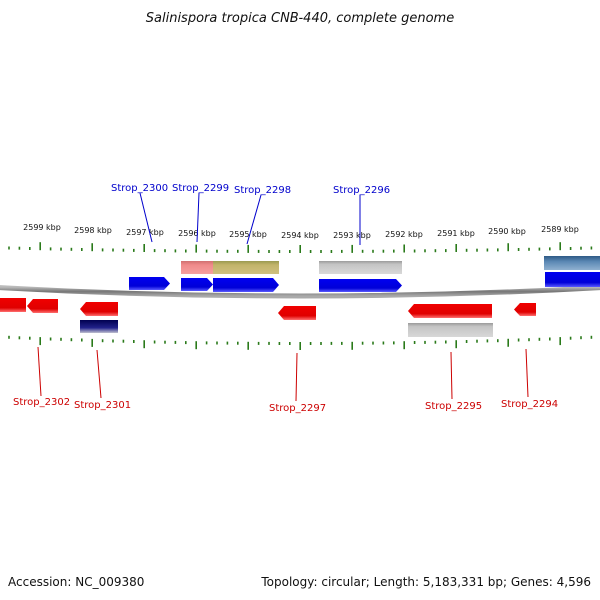  I want to click on ruler-label: 2599 kbp, so click(42, 227).